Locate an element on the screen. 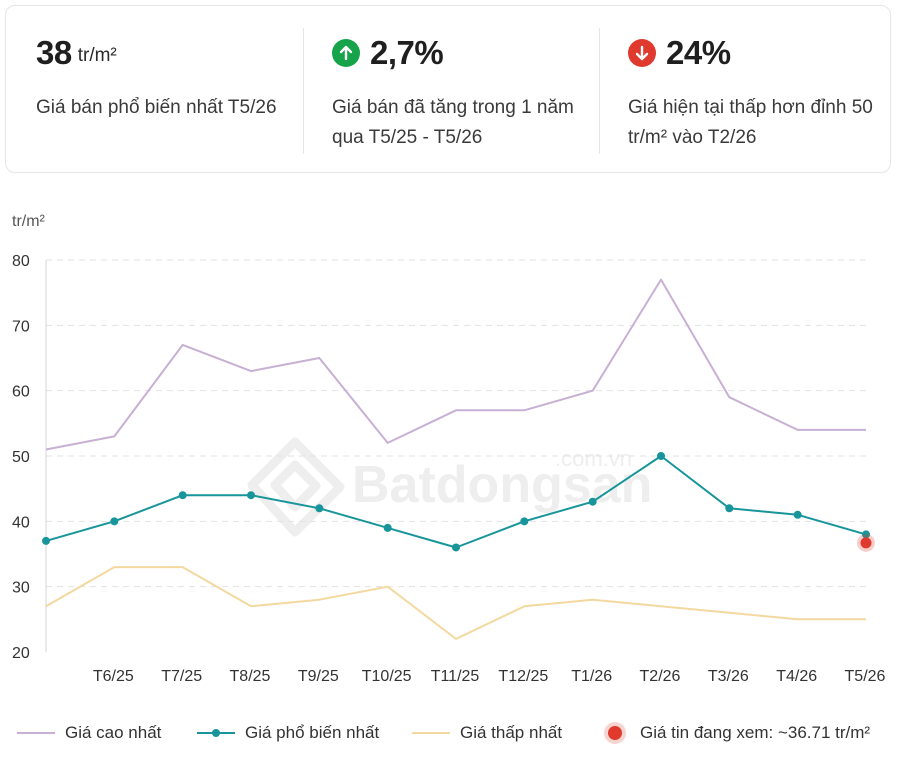 This screenshot has width=900, height=761. legend-label-current-listing: Giá tin đang xem: ~36.71 tr/m² is located at coordinates (755, 732).